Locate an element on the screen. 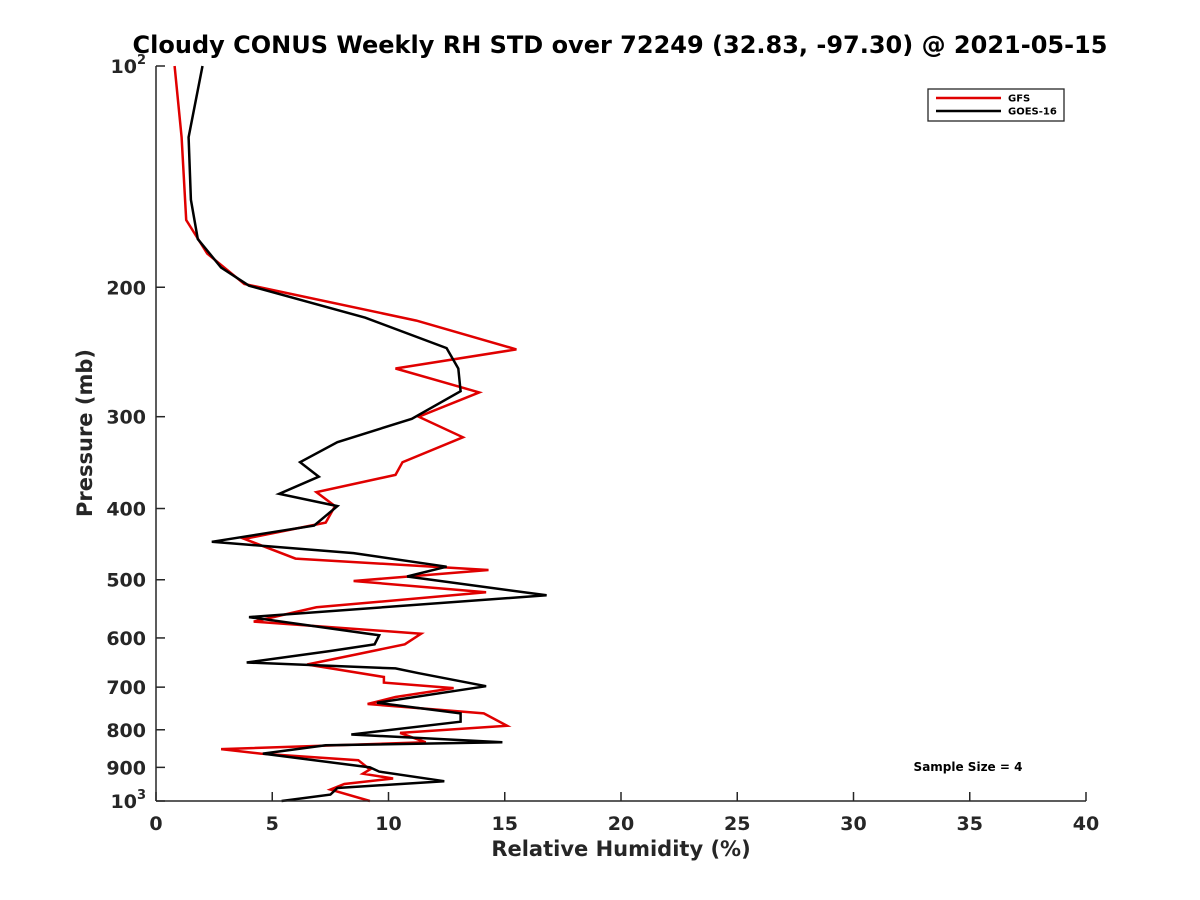 This screenshot has height=900, width=1200. x-tick-label: 20 is located at coordinates (621, 824).